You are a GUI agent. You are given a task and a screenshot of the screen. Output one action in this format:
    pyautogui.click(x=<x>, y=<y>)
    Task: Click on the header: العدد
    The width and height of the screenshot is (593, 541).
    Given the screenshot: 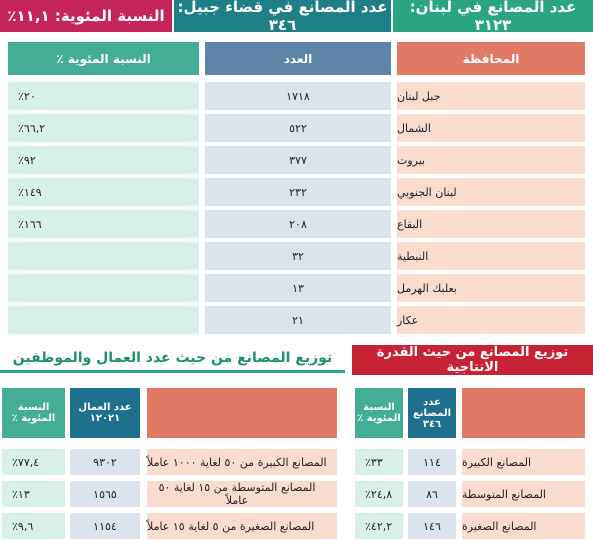 What is the action you would take?
    pyautogui.click(x=298, y=58)
    